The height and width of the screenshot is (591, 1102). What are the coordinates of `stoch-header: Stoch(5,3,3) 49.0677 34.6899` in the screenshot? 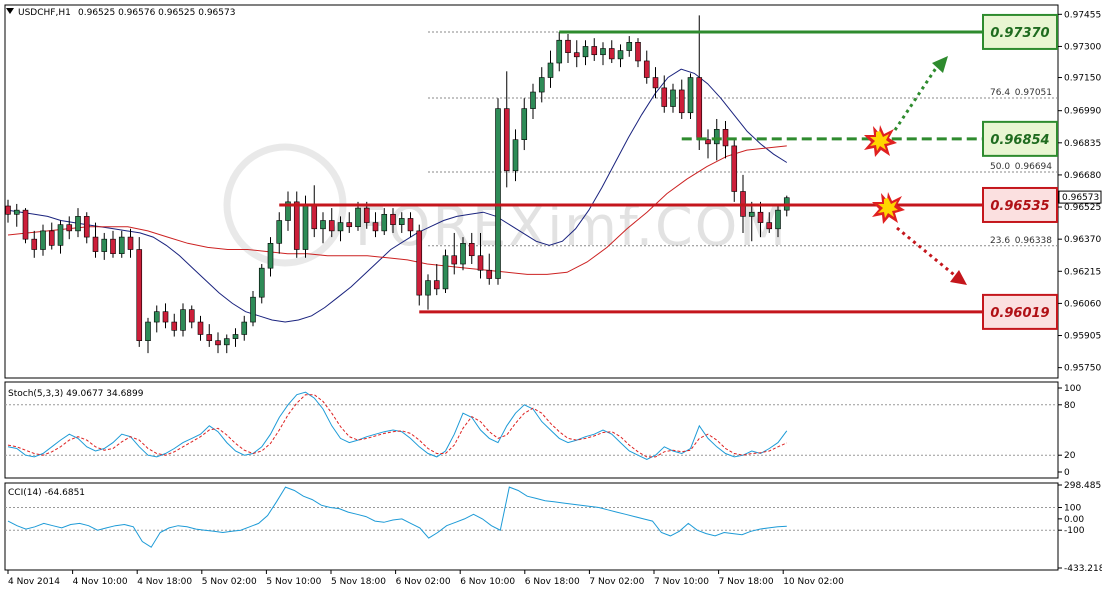 It's located at (76, 394).